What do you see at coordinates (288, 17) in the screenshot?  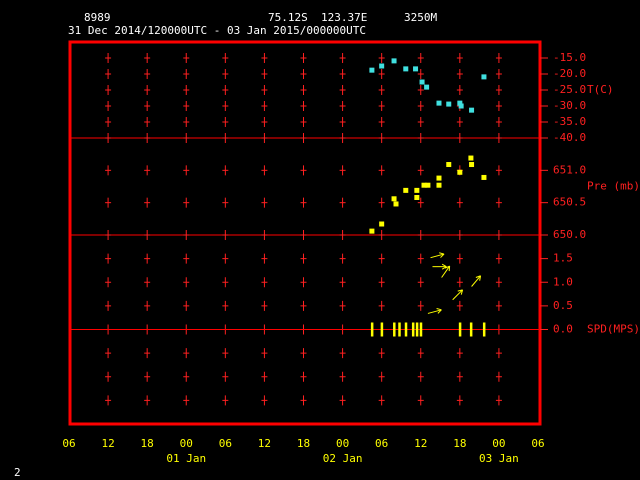 I see `latitude: 75.12S` at bounding box center [288, 17].